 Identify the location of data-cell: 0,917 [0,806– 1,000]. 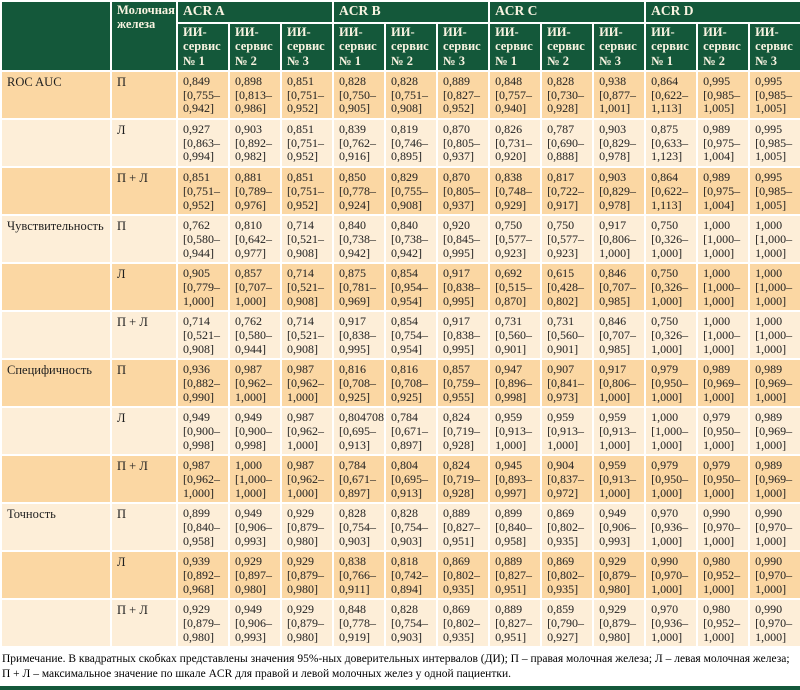
(619, 239).